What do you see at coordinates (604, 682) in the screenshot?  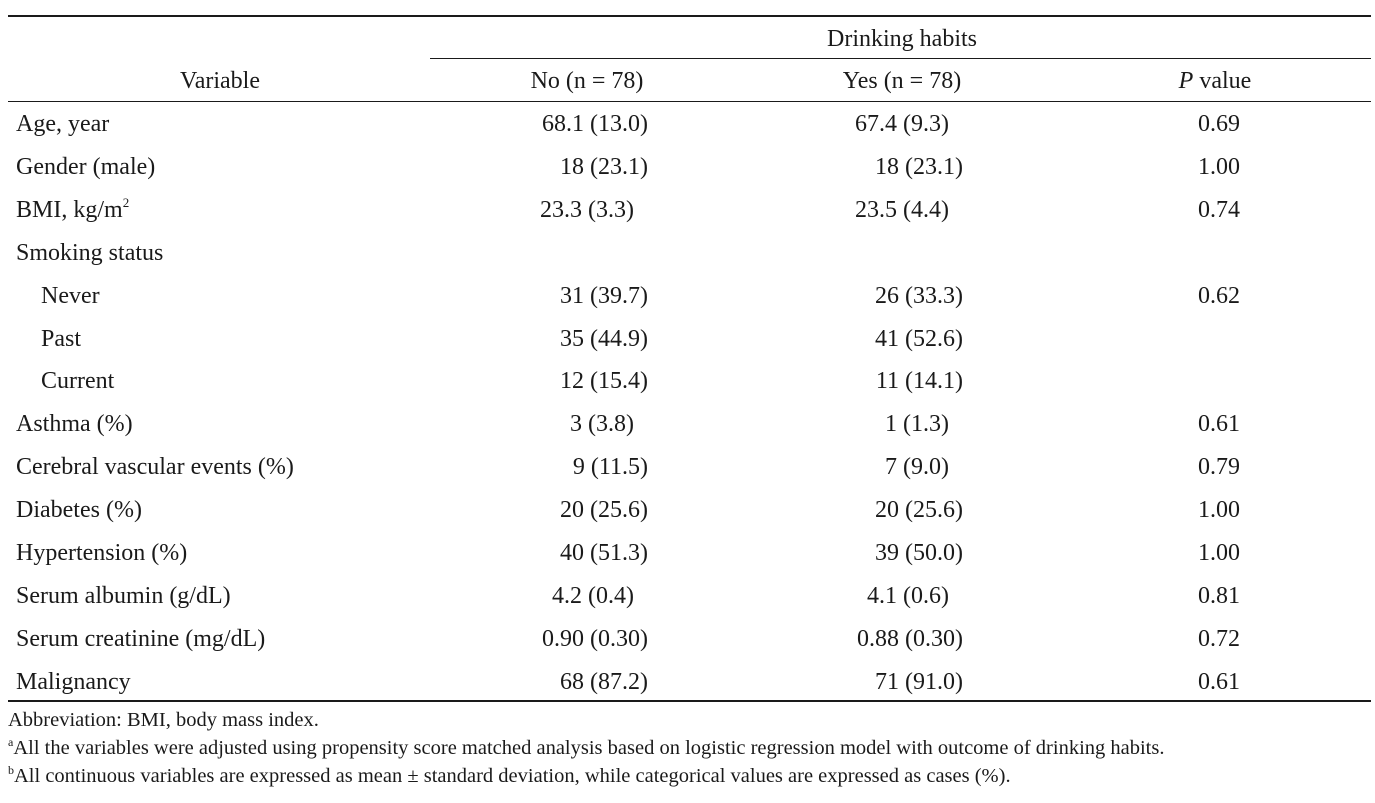 I see `cell-no: 68 (87.2)` at bounding box center [604, 682].